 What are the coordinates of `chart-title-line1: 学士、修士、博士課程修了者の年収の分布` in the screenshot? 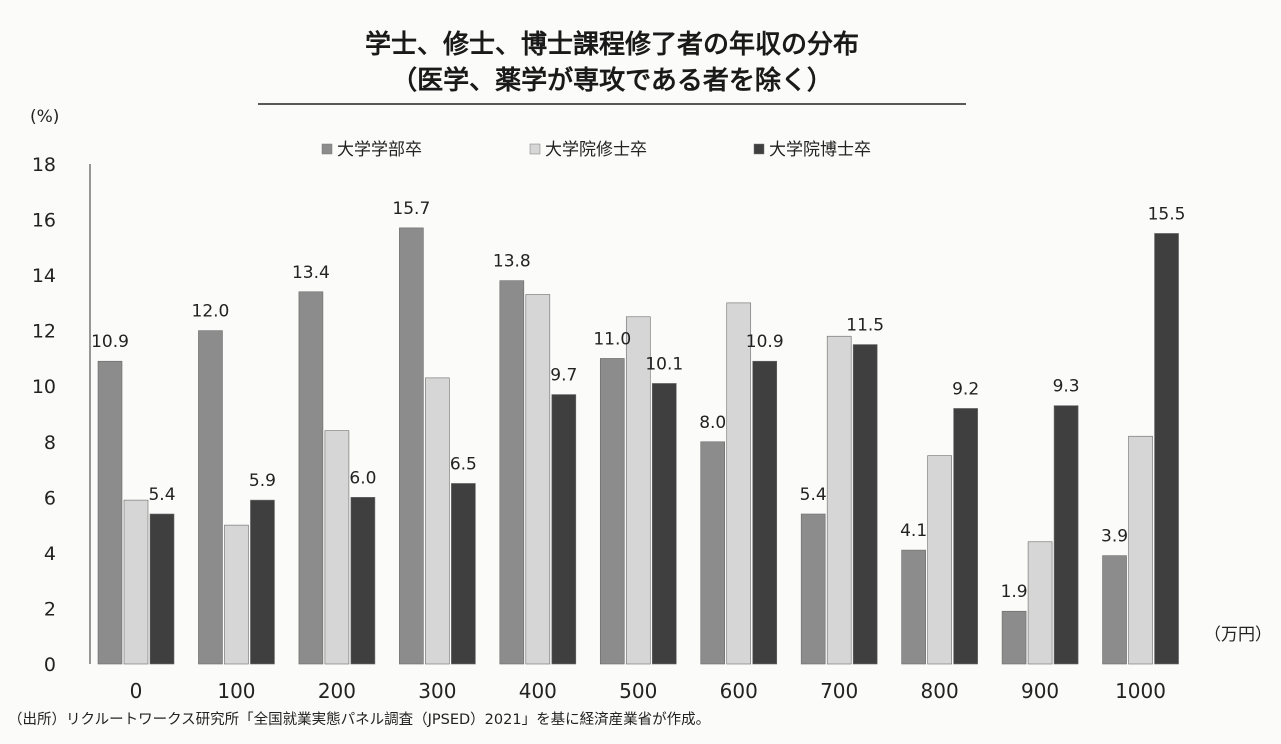 It's located at (612, 44).